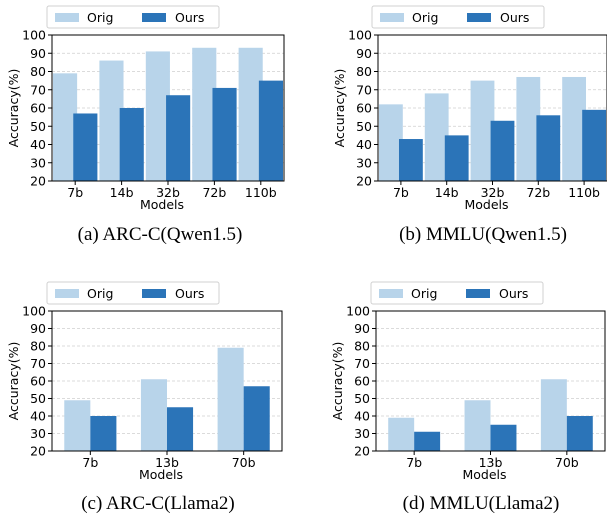 The height and width of the screenshot is (518, 607). Describe the element at coordinates (160, 234) in the screenshot. I see `panel-caption: (a) ARC-C(Qwen1.5)` at that location.